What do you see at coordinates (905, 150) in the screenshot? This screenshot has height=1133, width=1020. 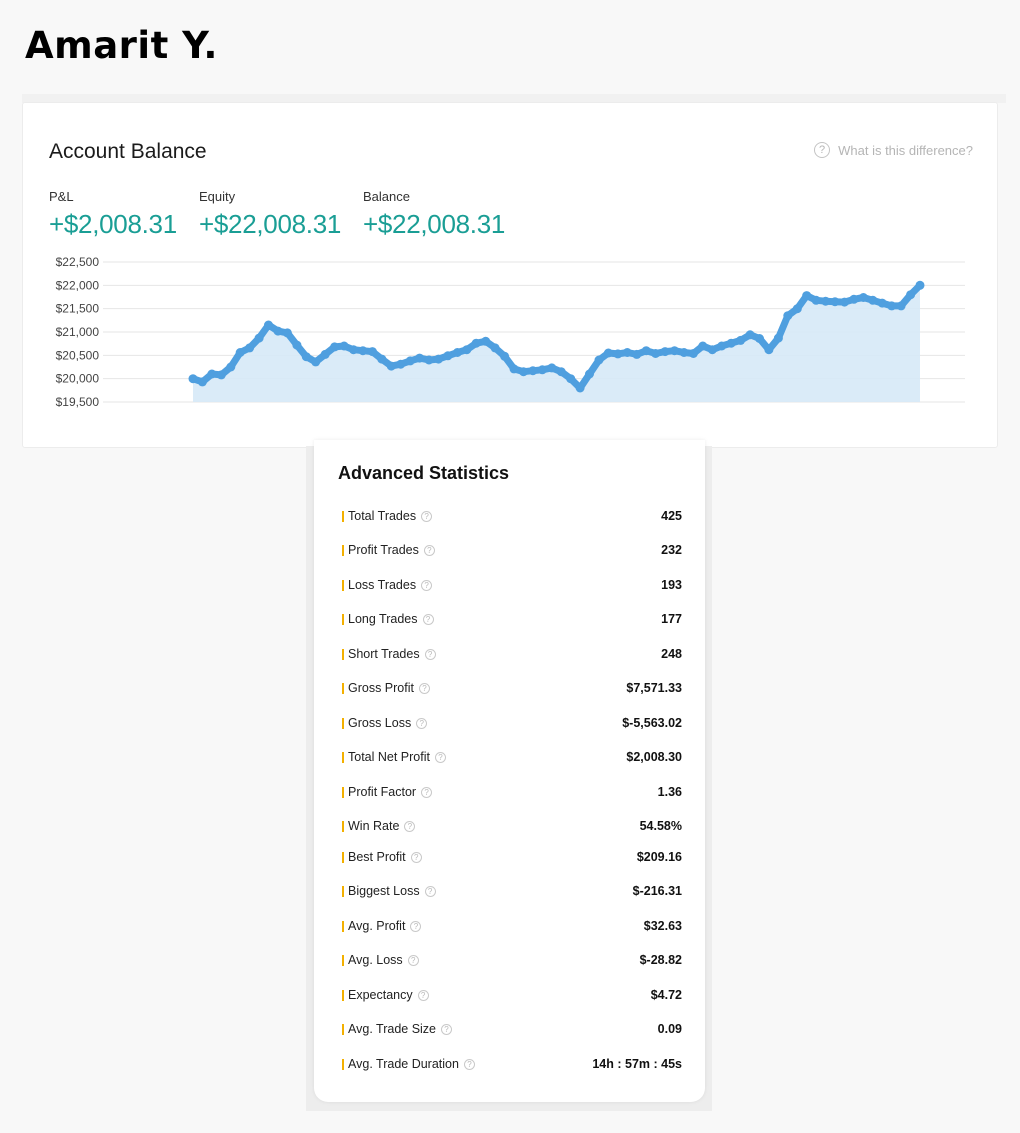 I see `difference-help-text: What is this difference?` at bounding box center [905, 150].